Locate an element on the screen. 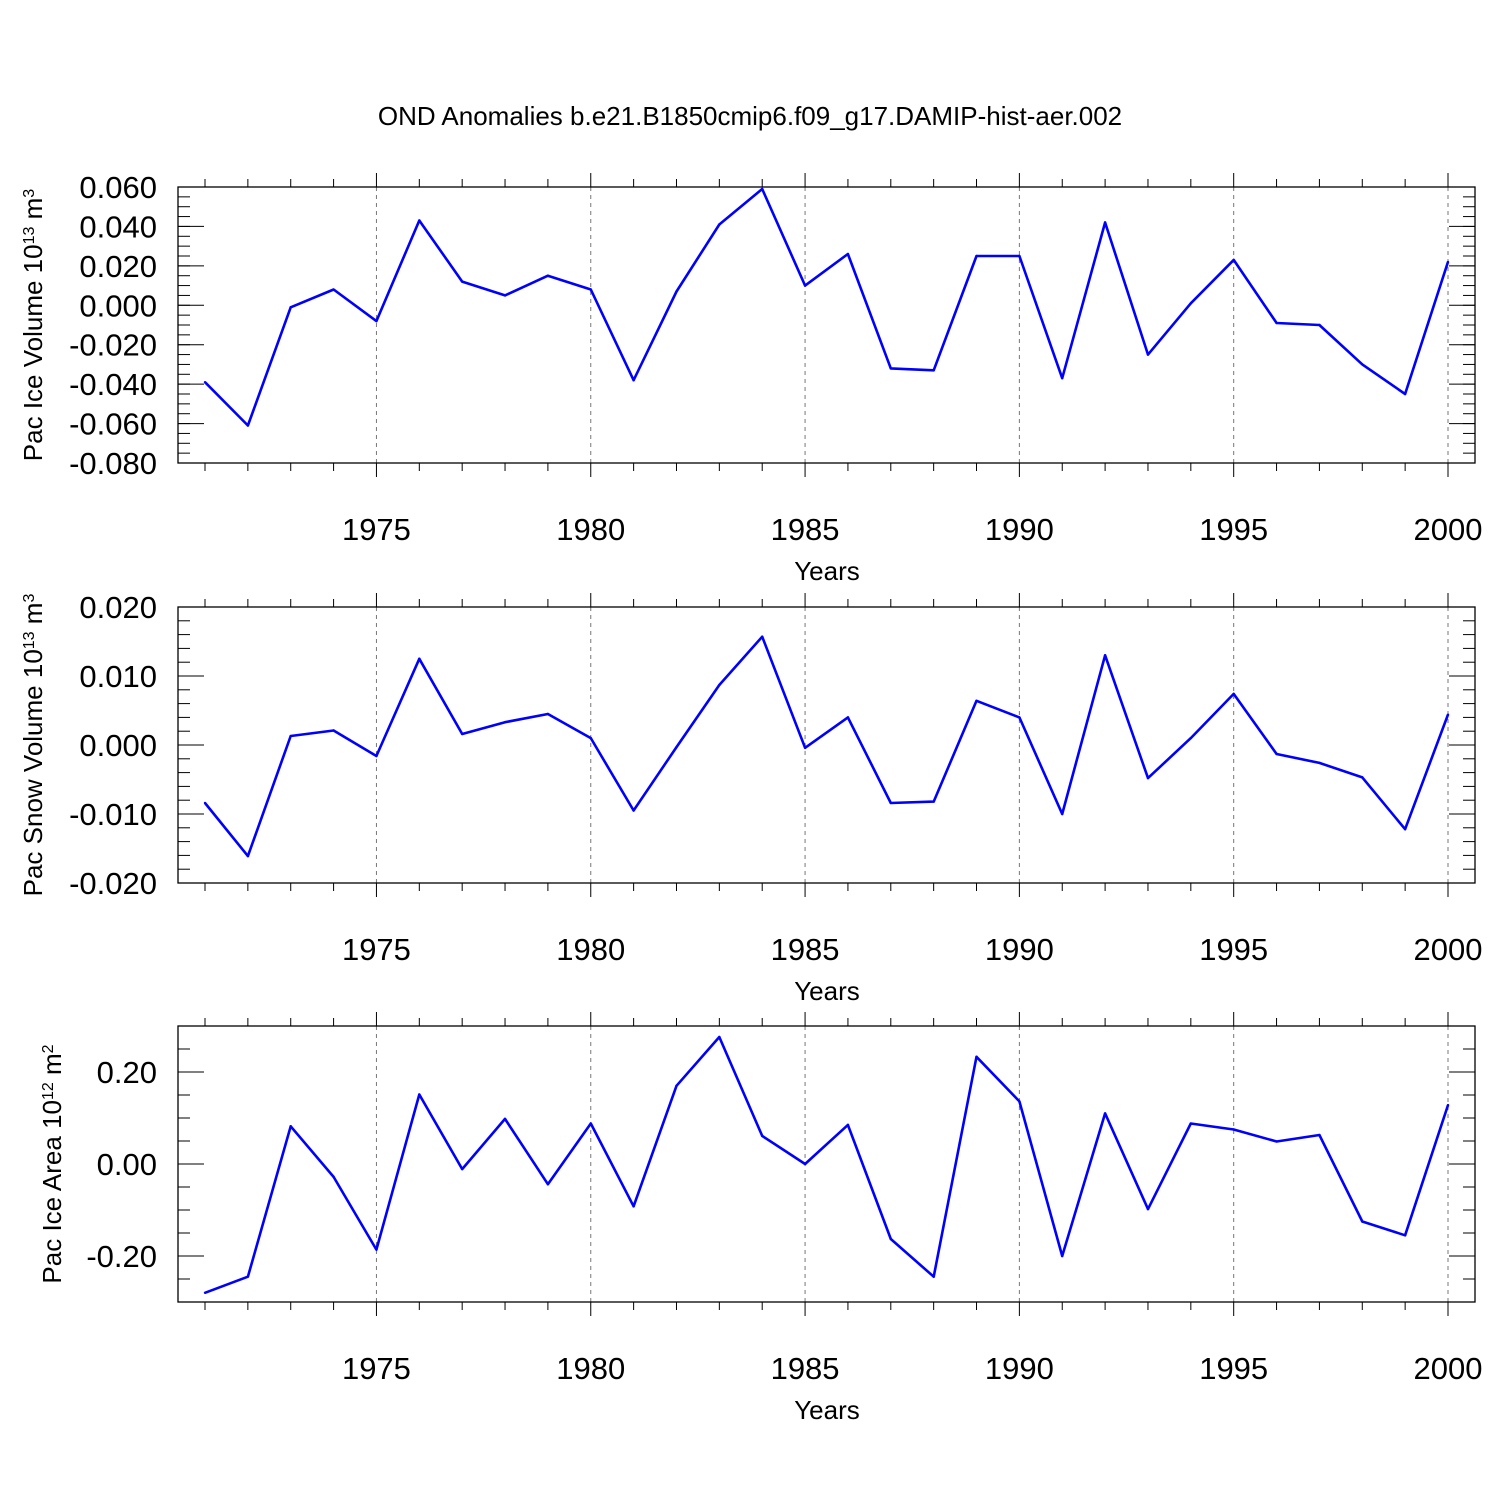 The width and height of the screenshot is (1500, 1500). y-tick-label: 0.020 is located at coordinates (118, 266).